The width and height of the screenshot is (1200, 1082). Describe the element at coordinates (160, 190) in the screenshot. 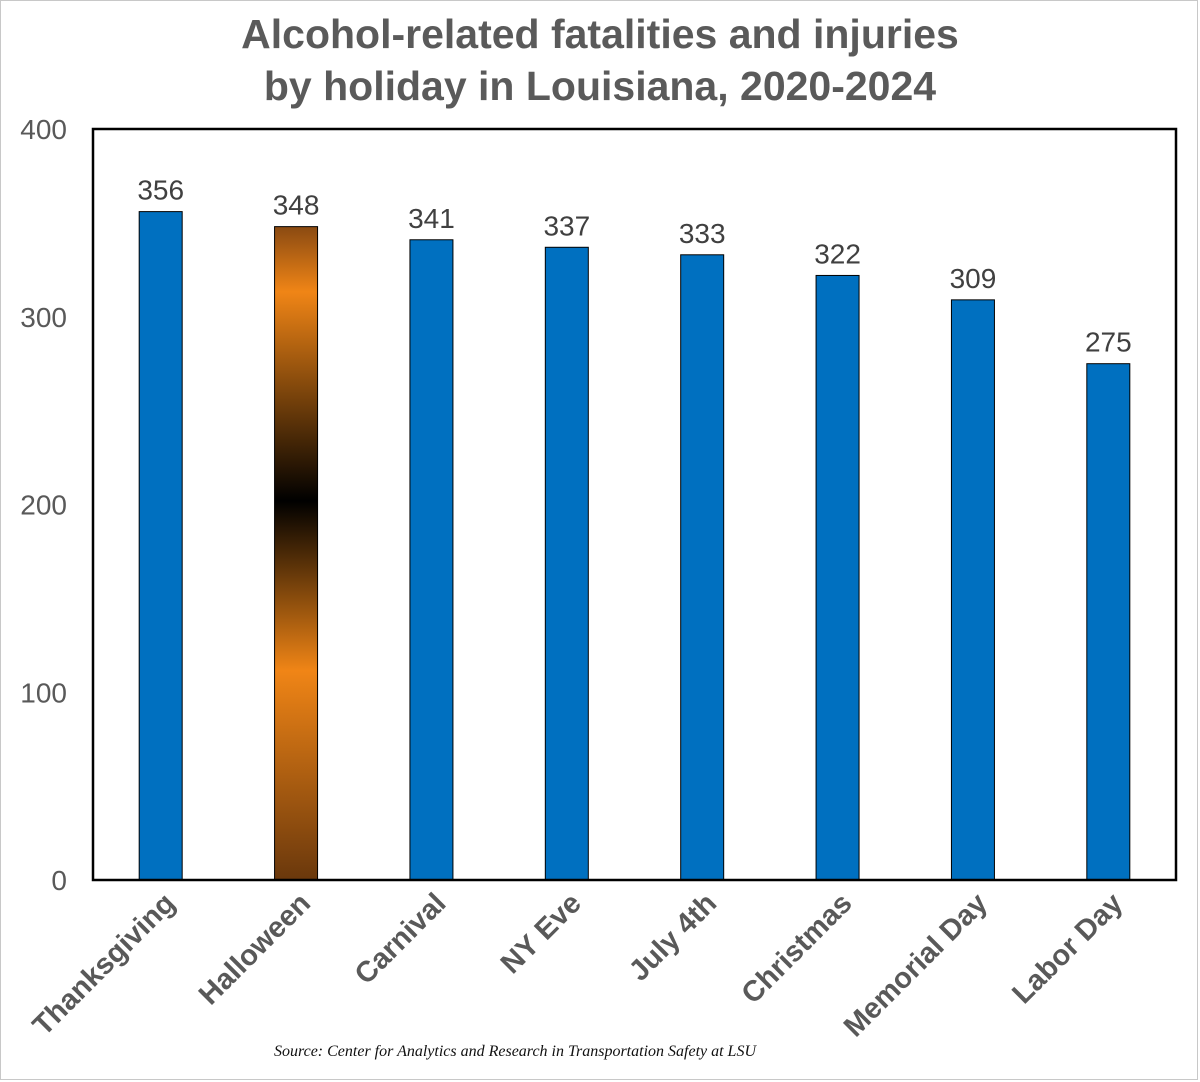

I see `data-label: 356` at that location.